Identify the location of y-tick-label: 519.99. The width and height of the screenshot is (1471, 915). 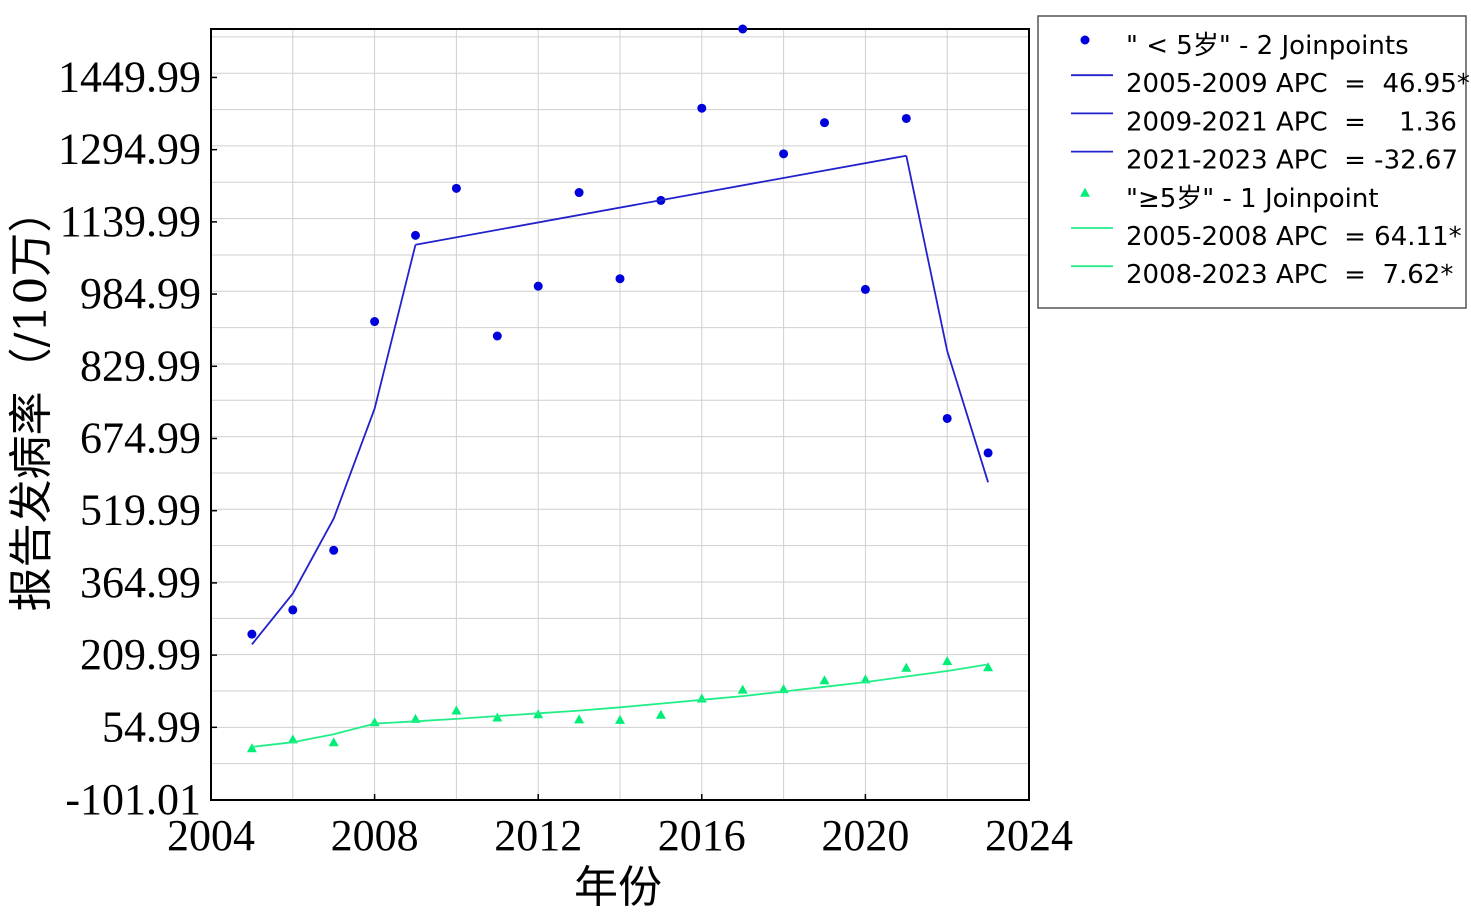
(140, 510).